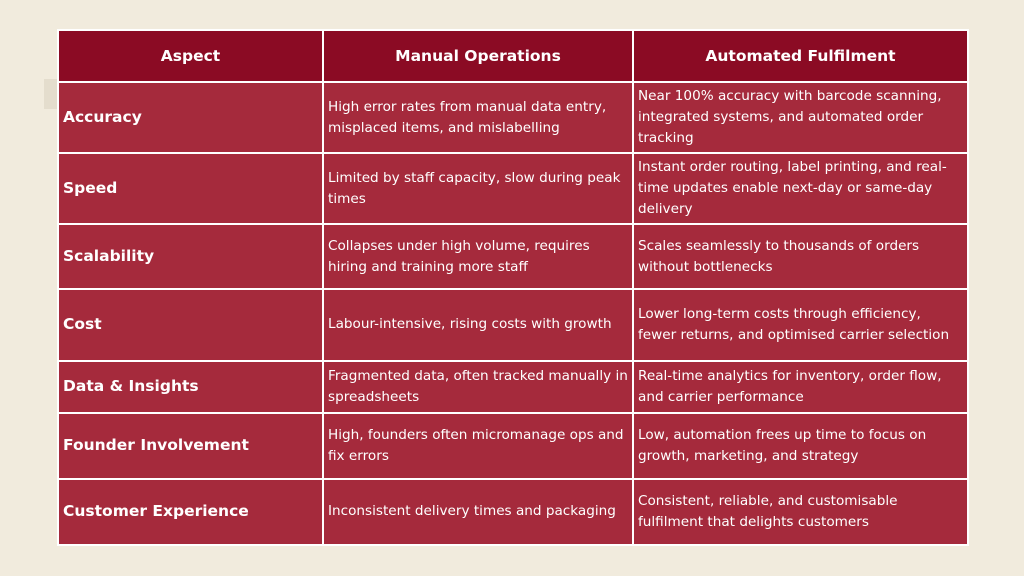 The image size is (1024, 576). Describe the element at coordinates (478, 56) in the screenshot. I see `header-manual-operations: Manual Operations` at that location.